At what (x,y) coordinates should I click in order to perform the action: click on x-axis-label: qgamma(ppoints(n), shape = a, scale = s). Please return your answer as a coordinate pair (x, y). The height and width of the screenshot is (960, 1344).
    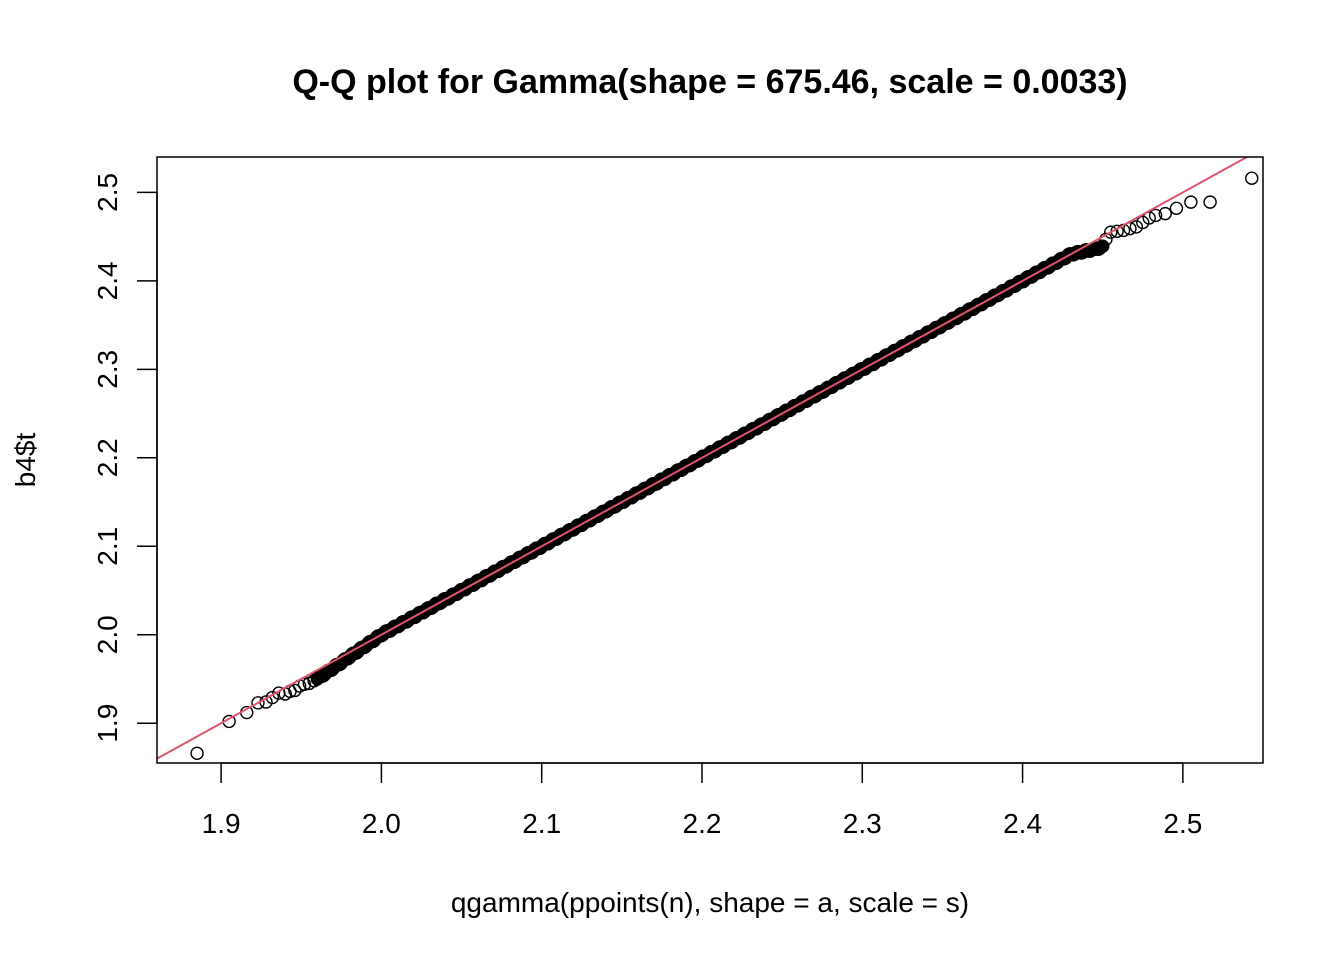
    Looking at the image, I should click on (710, 902).